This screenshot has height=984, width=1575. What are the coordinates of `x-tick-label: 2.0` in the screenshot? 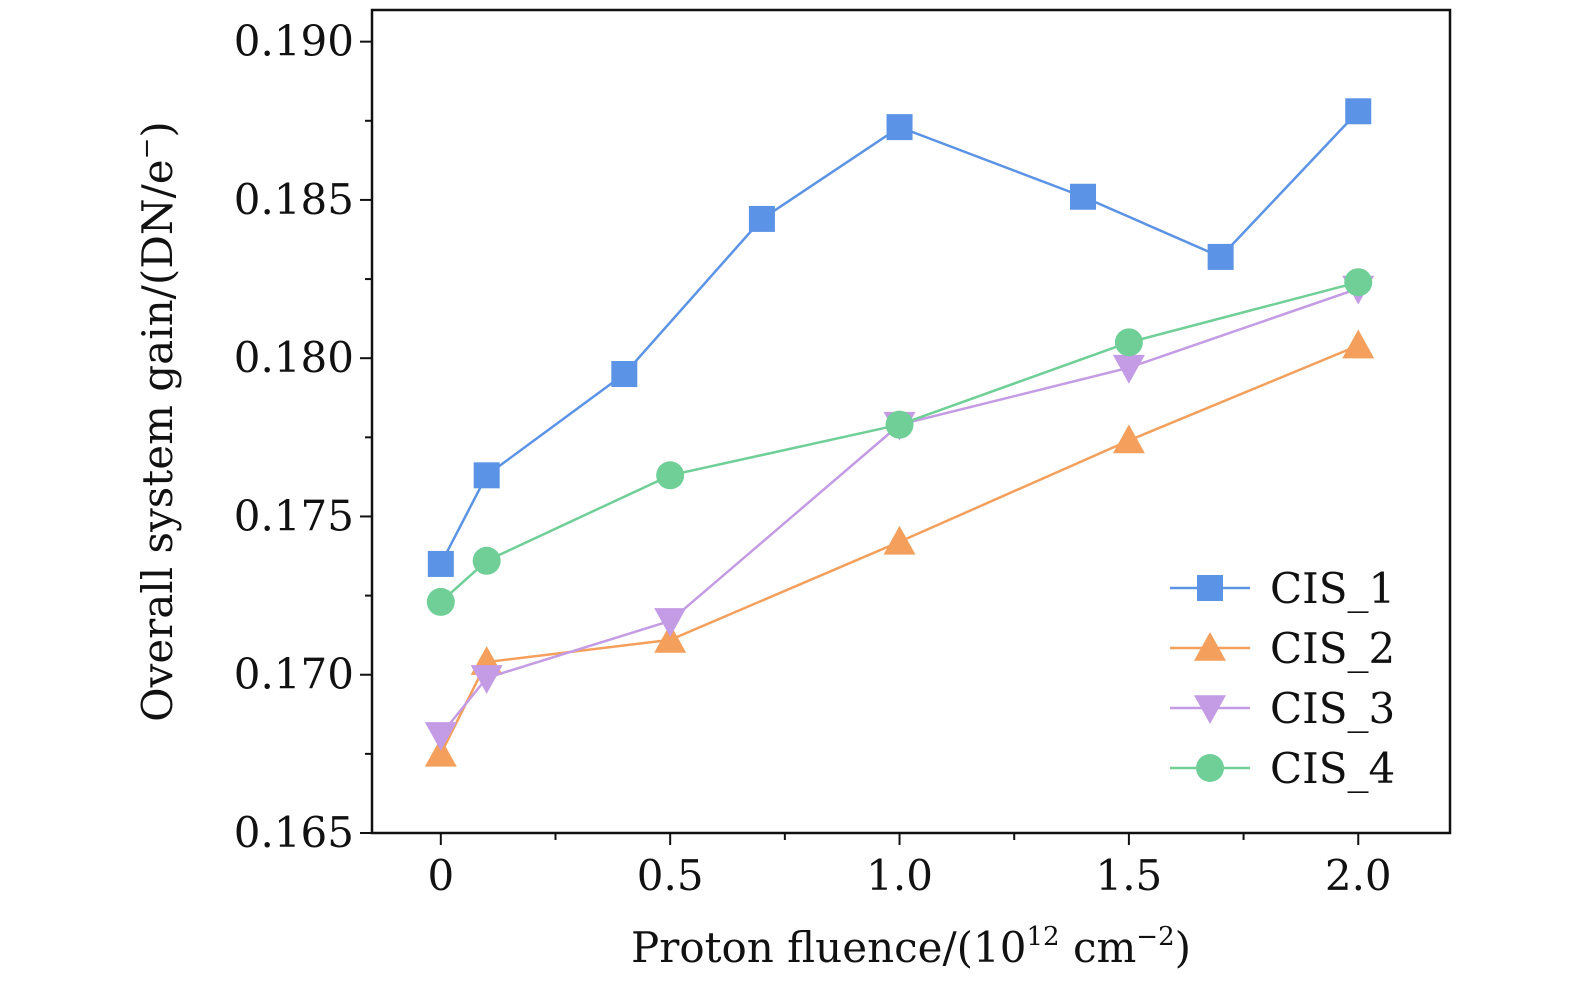 It's located at (1358, 875).